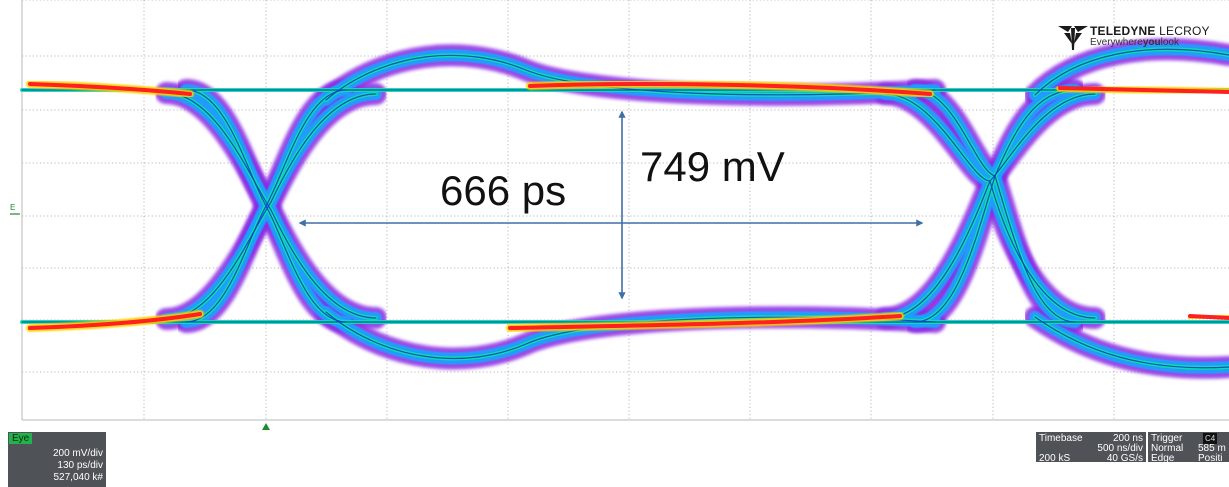  What do you see at coordinates (1123, 31) in the screenshot?
I see `logo-brand-bold: TELEDYNE` at bounding box center [1123, 31].